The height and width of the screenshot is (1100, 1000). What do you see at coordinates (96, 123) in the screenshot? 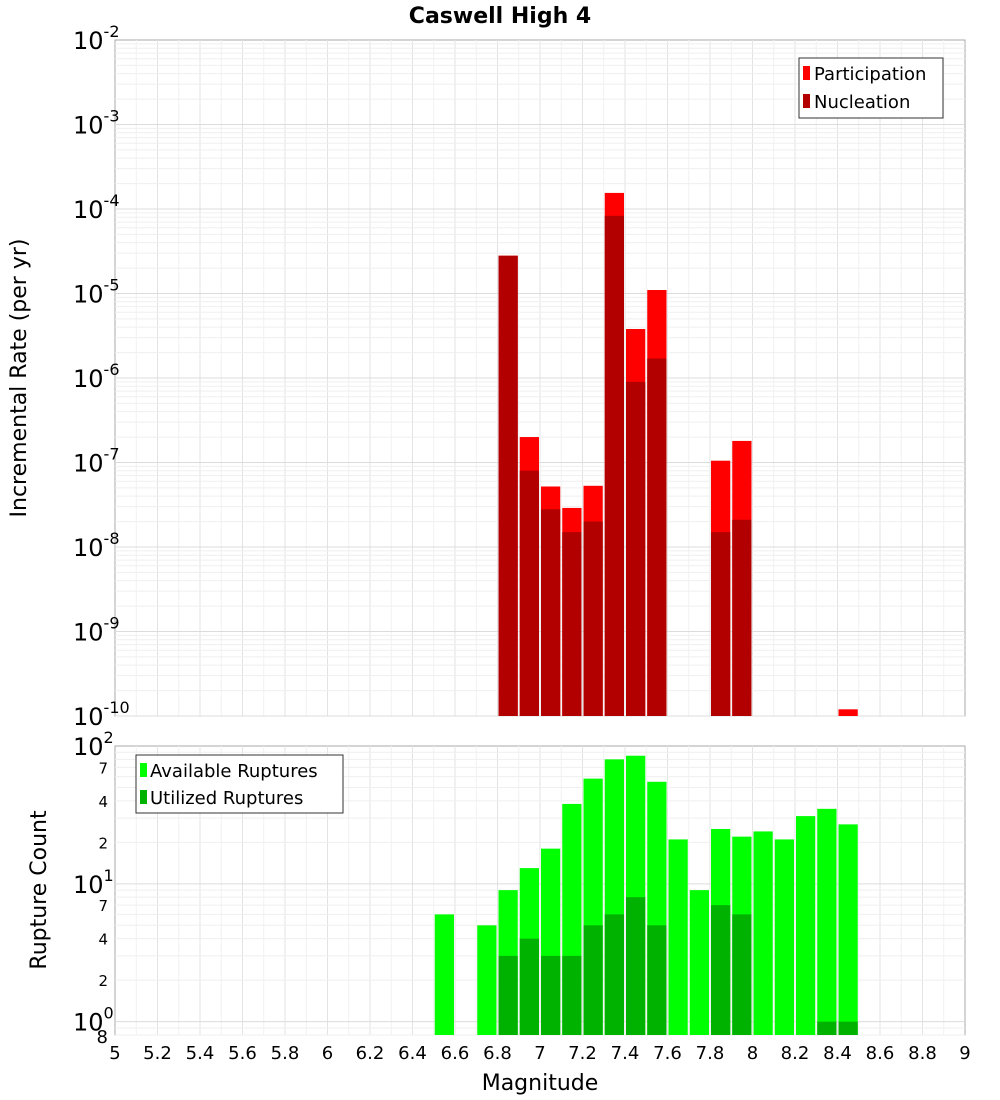
I see `y-tick-label: 10⁻³` at bounding box center [96, 123].